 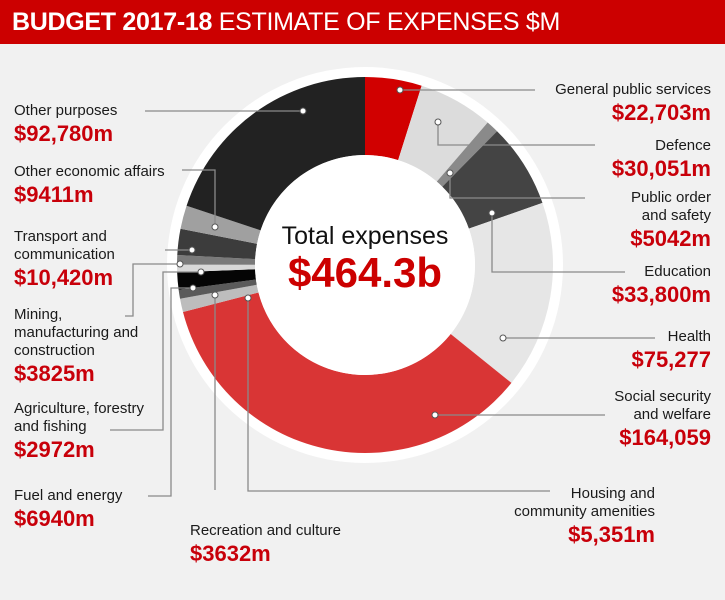 What do you see at coordinates (661, 168) in the screenshot?
I see `label-value: $30,051m` at bounding box center [661, 168].